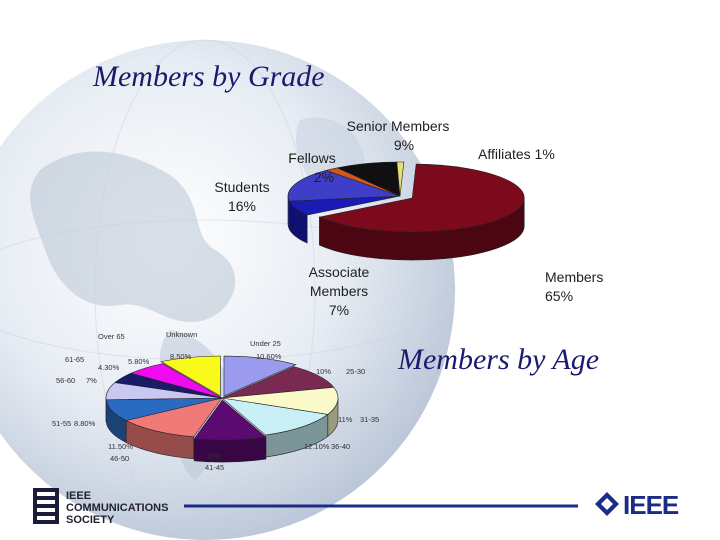 Image resolution: width=720 pixels, height=540 pixels. What do you see at coordinates (324, 371) in the screenshot?
I see `age-label-25-30-pct: 10%` at bounding box center [324, 371].